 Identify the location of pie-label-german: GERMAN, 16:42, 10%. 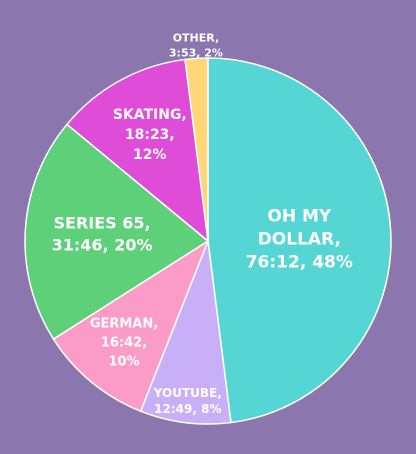
(124, 342).